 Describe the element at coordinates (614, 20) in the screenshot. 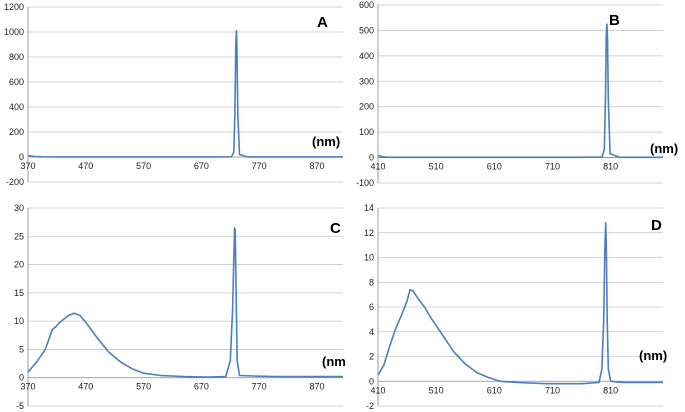

I see `chart-b-panel-label: B` at that location.